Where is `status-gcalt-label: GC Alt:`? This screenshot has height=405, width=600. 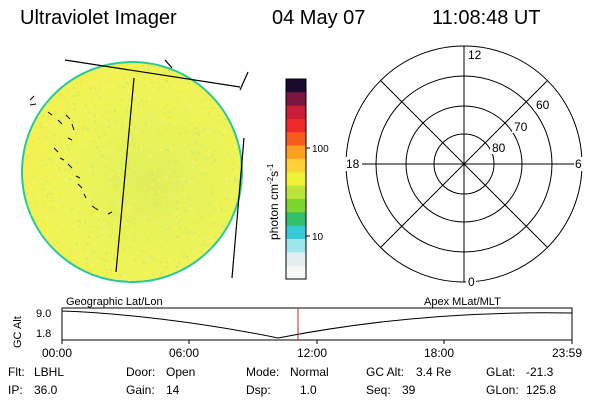 status-gcalt-label: GC Alt: is located at coordinates (385, 372).